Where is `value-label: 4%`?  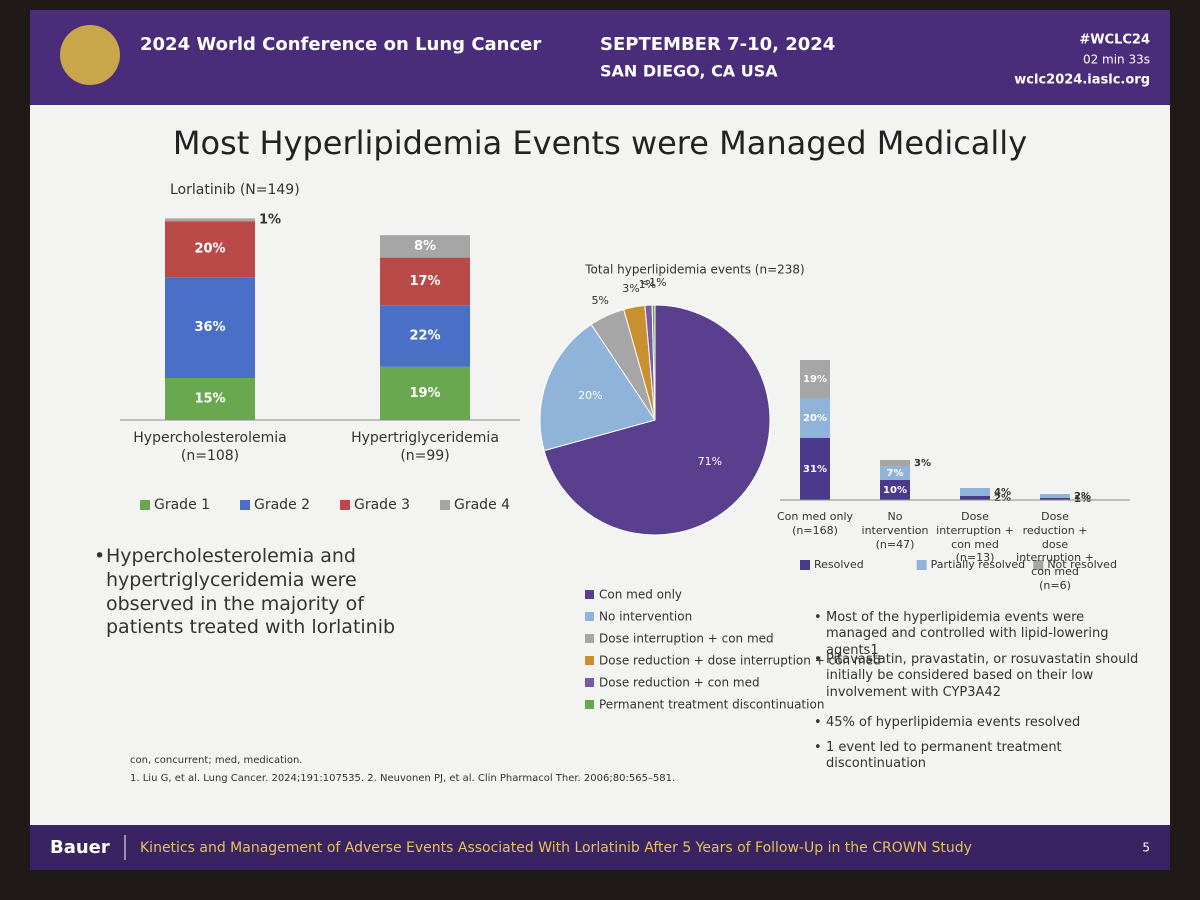
value-label: 4% is located at coordinates (1002, 492).